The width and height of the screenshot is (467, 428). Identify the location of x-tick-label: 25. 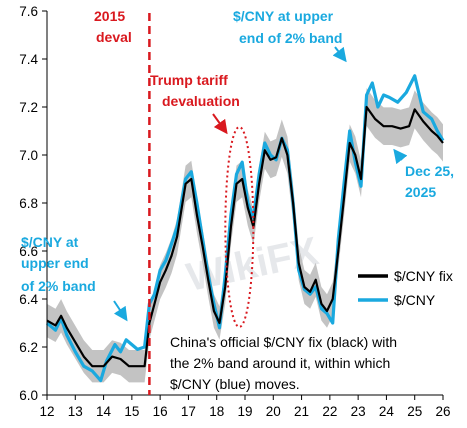
(414, 411).